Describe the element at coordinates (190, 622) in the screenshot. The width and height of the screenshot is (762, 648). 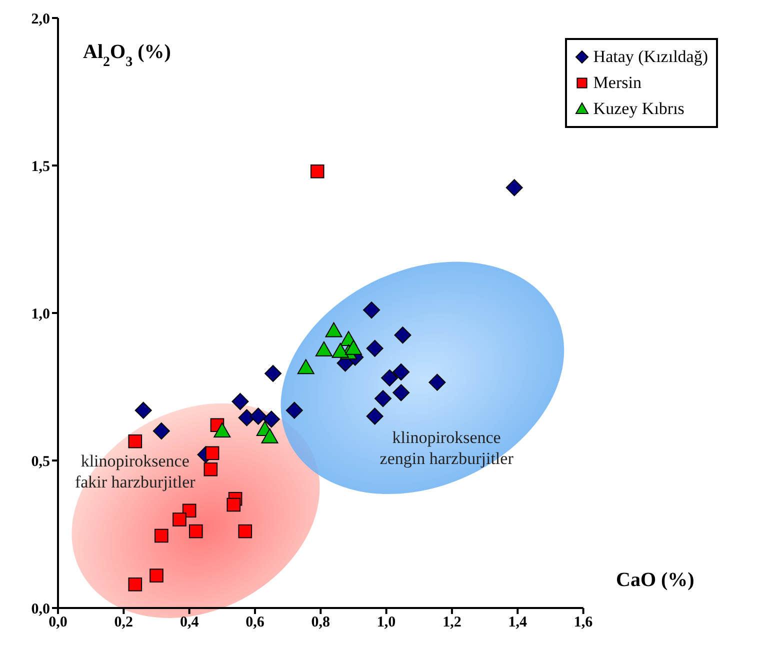
I see `x-tick-label: 0,4` at that location.